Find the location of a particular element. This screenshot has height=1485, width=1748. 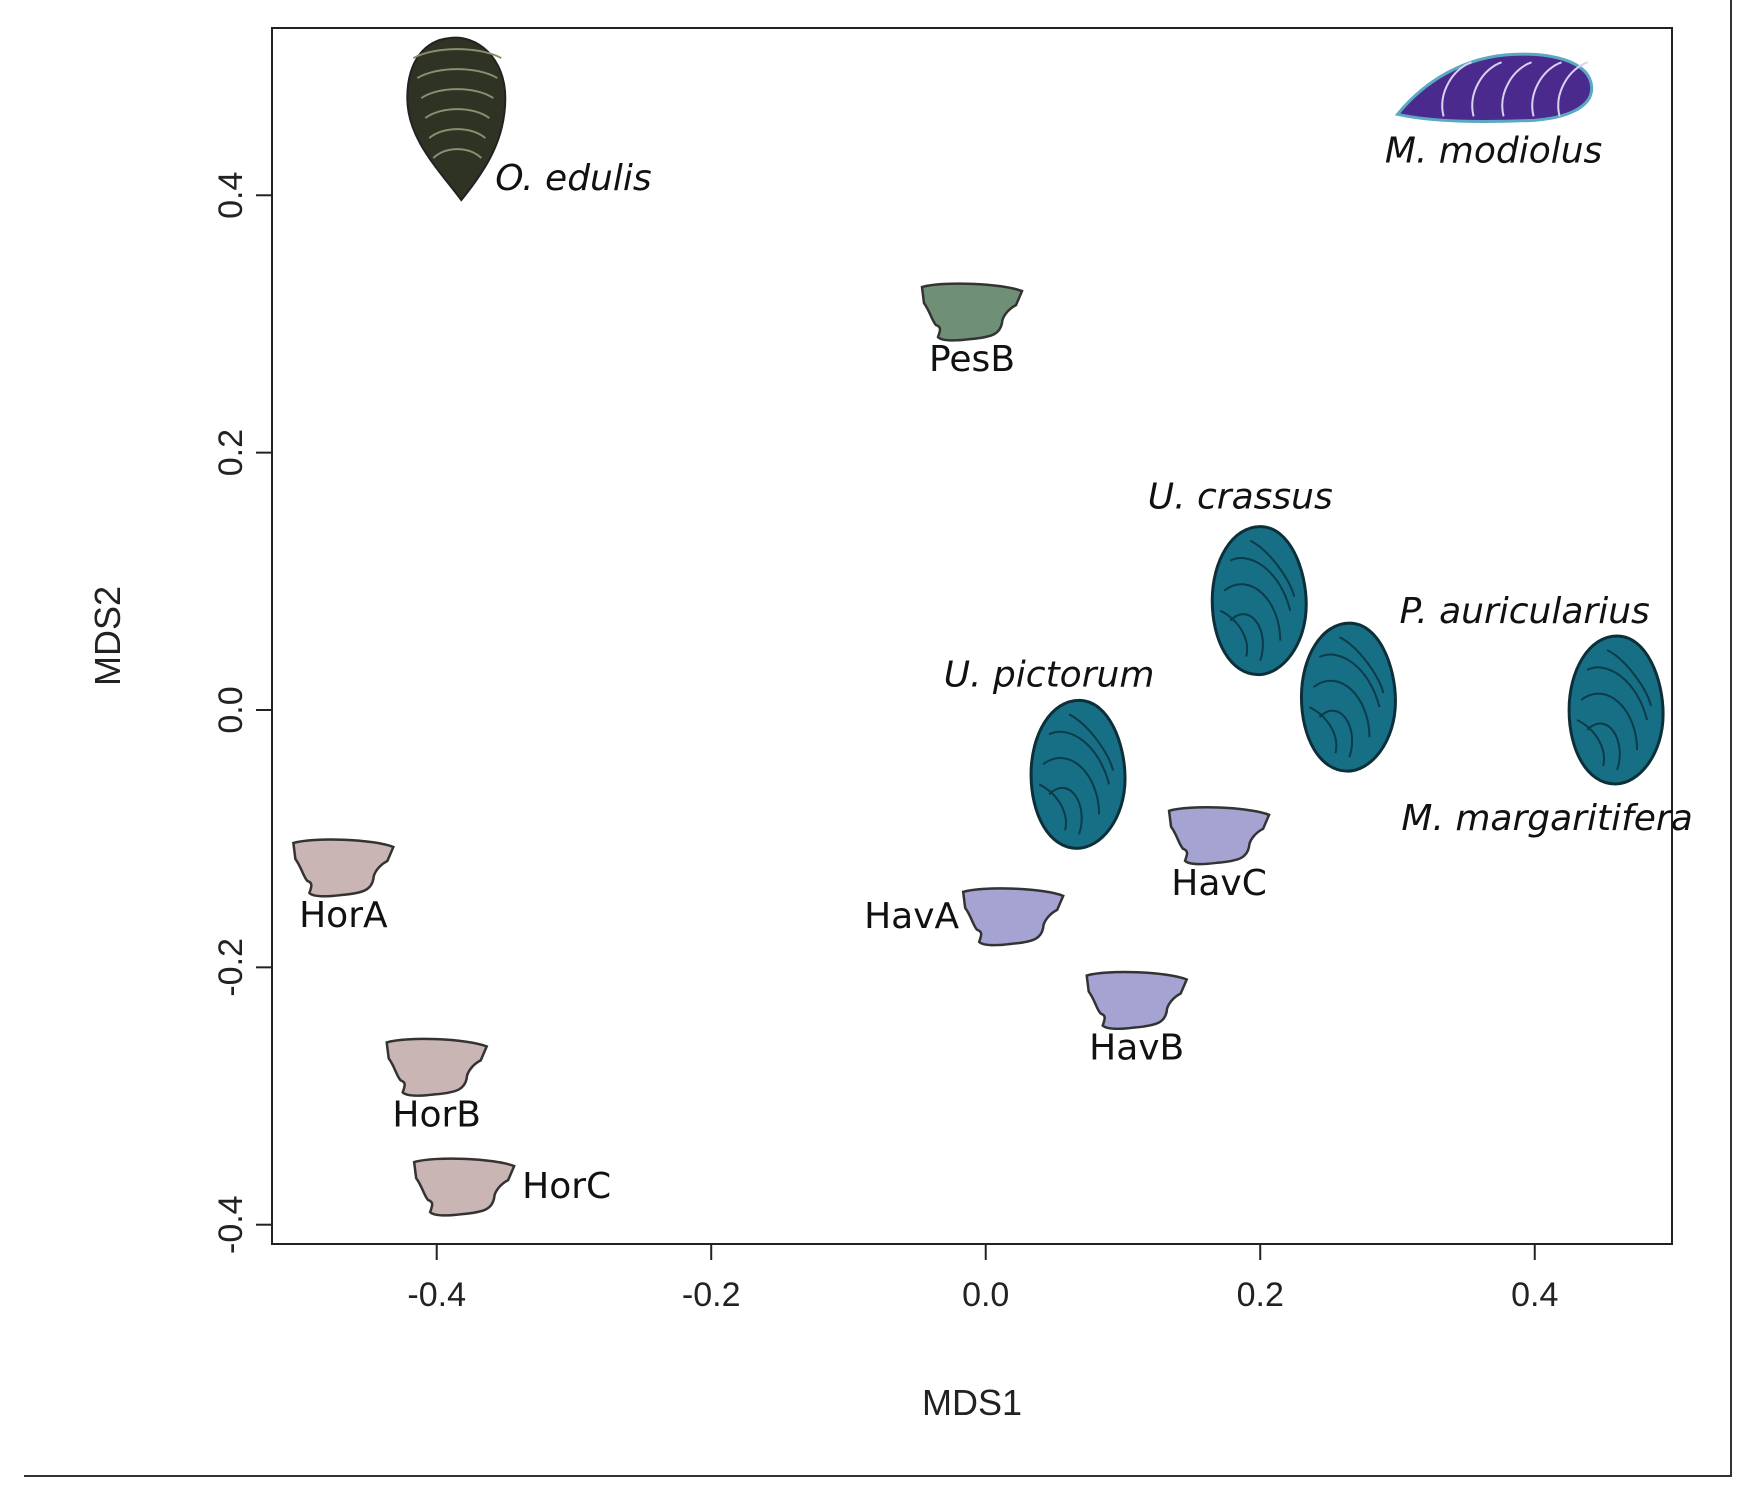

x-tick-label: 0.0 is located at coordinates (985, 1295).